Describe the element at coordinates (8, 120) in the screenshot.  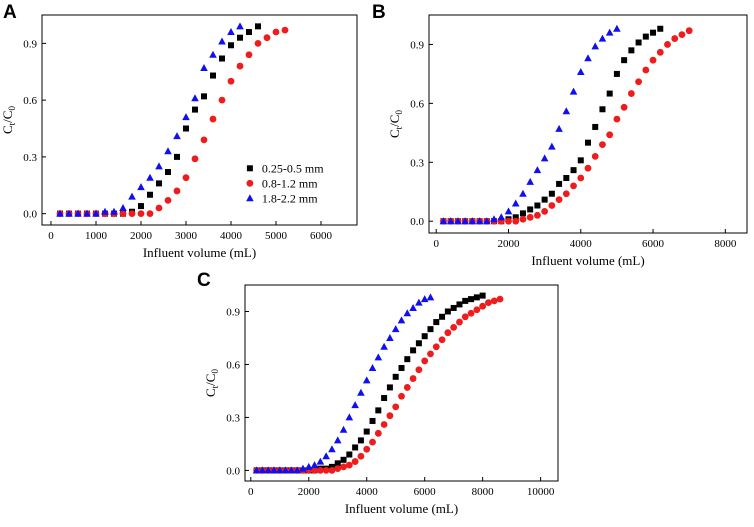
I see `y-axis-title-a: Ct/C0` at that location.